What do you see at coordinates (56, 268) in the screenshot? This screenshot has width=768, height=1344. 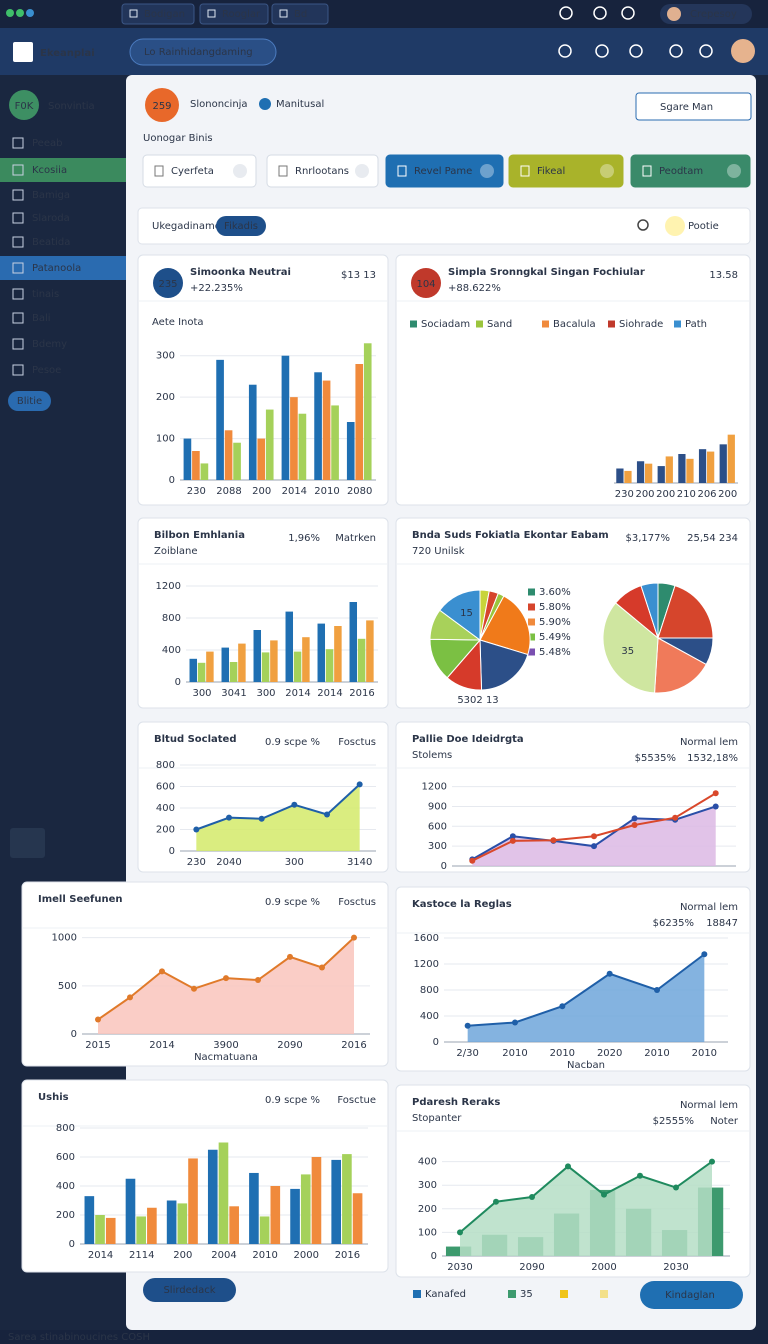 I see `menu-item: Patanoola` at bounding box center [56, 268].